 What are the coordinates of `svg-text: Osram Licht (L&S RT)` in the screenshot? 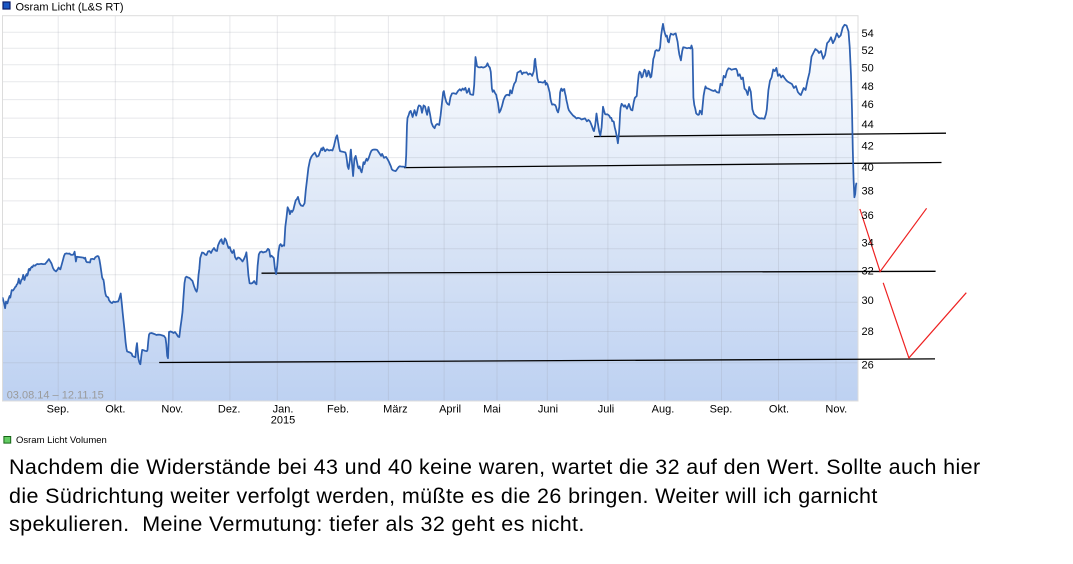 It's located at (70, 8).